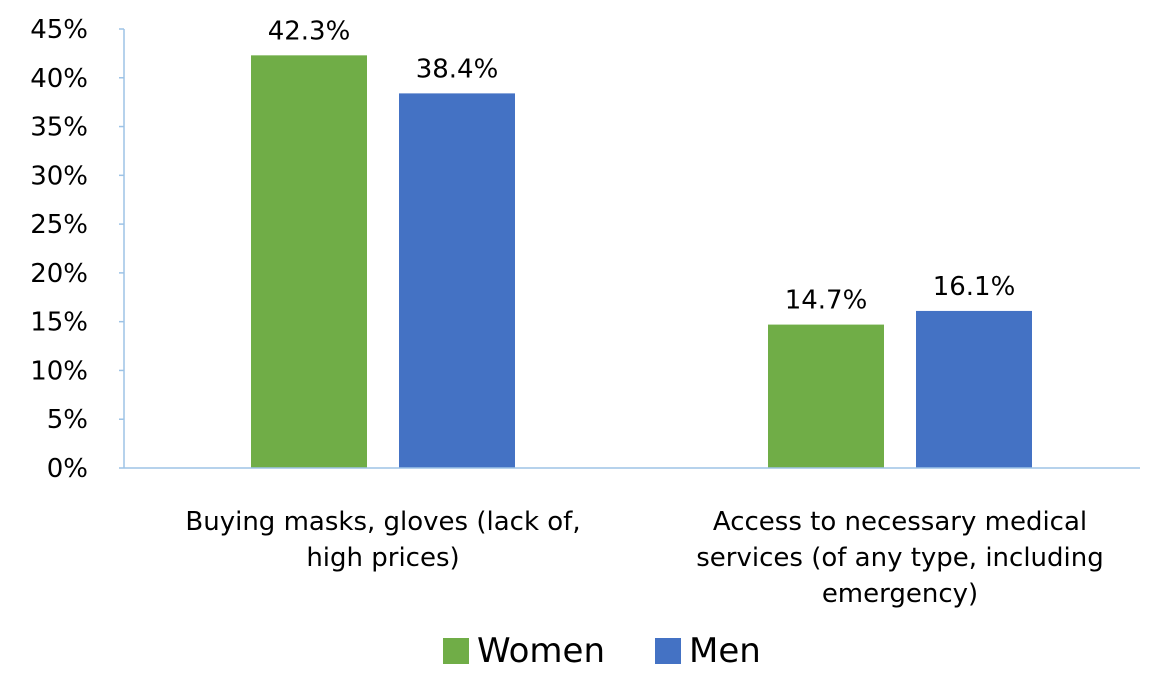  I want to click on y-tick-label: 30%, so click(59, 176).